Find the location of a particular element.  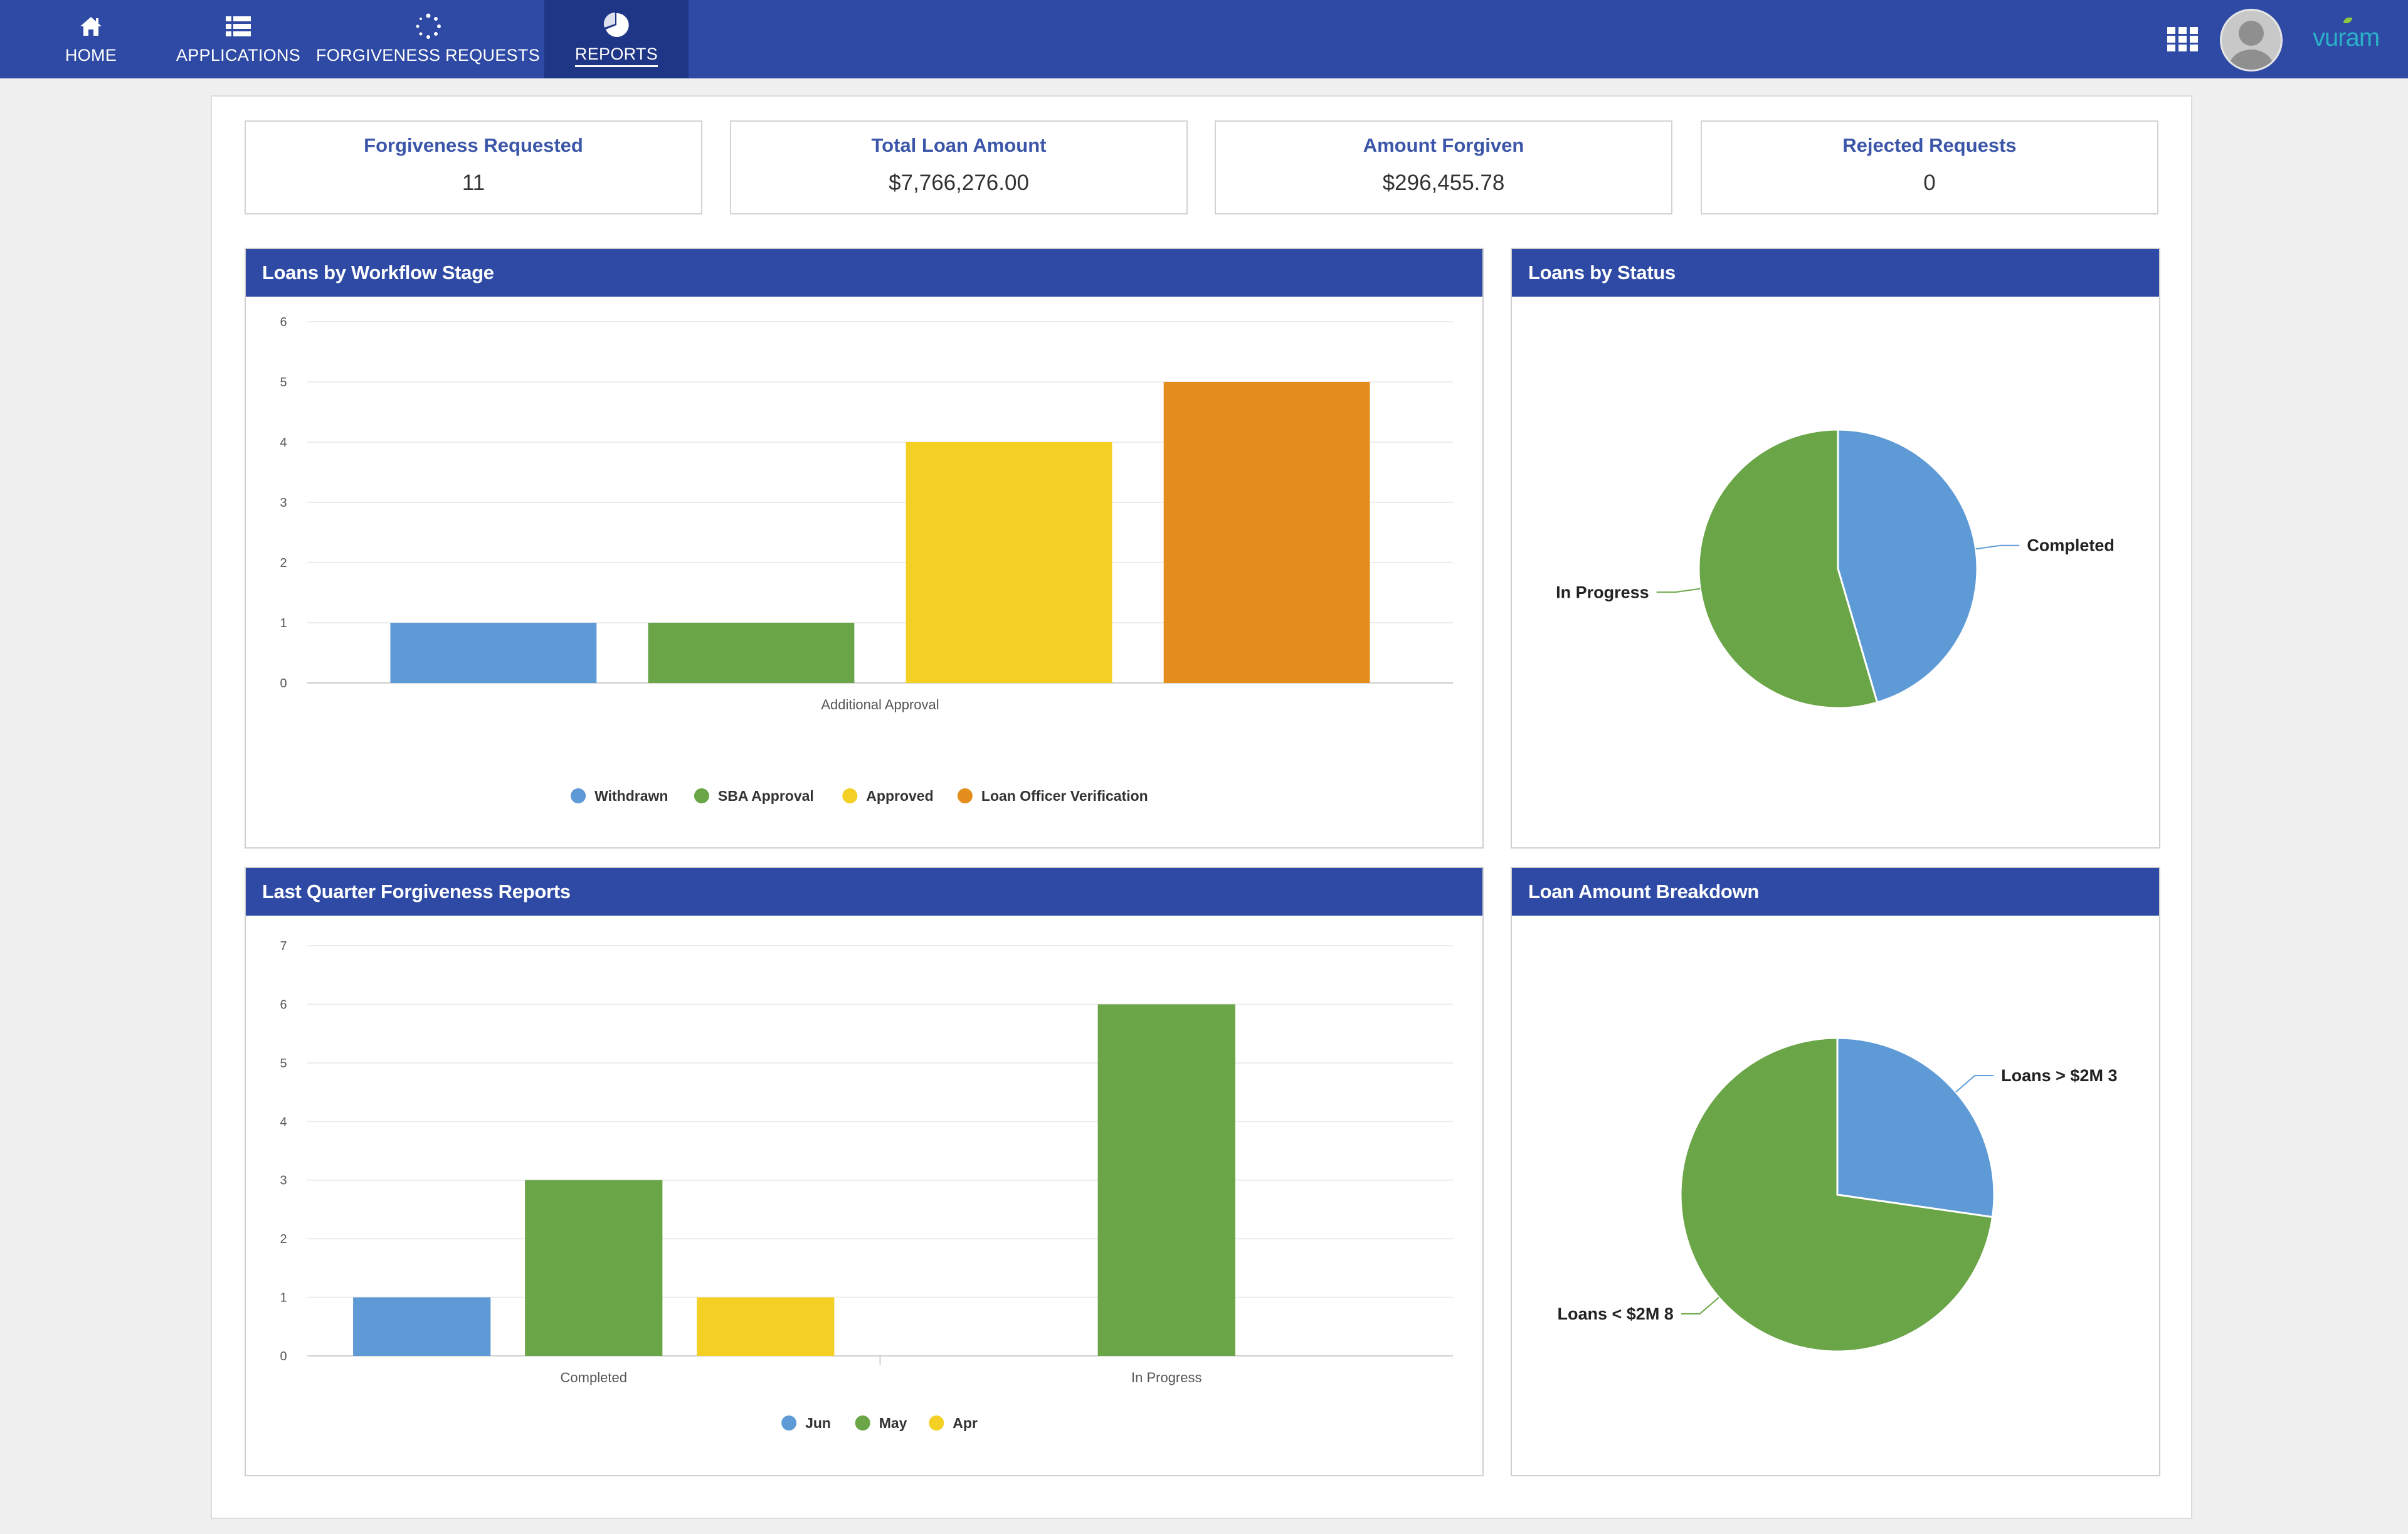

bar-jun is located at coordinates (422, 1327).